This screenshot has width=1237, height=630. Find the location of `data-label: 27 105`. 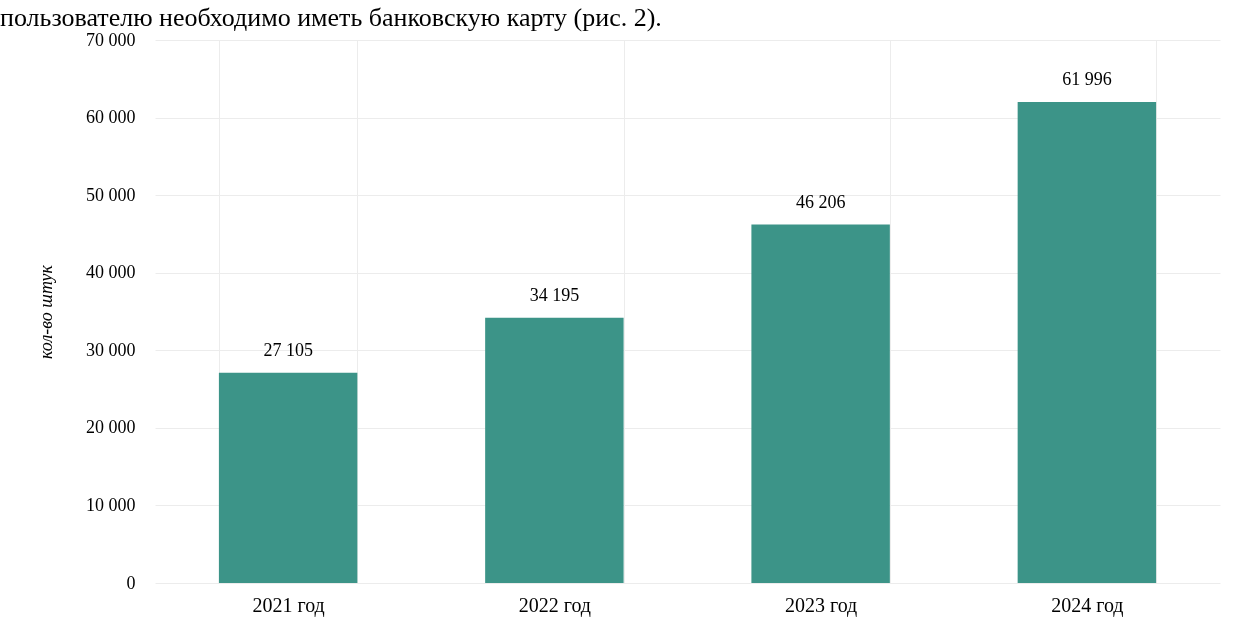

data-label: 27 105 is located at coordinates (288, 349).